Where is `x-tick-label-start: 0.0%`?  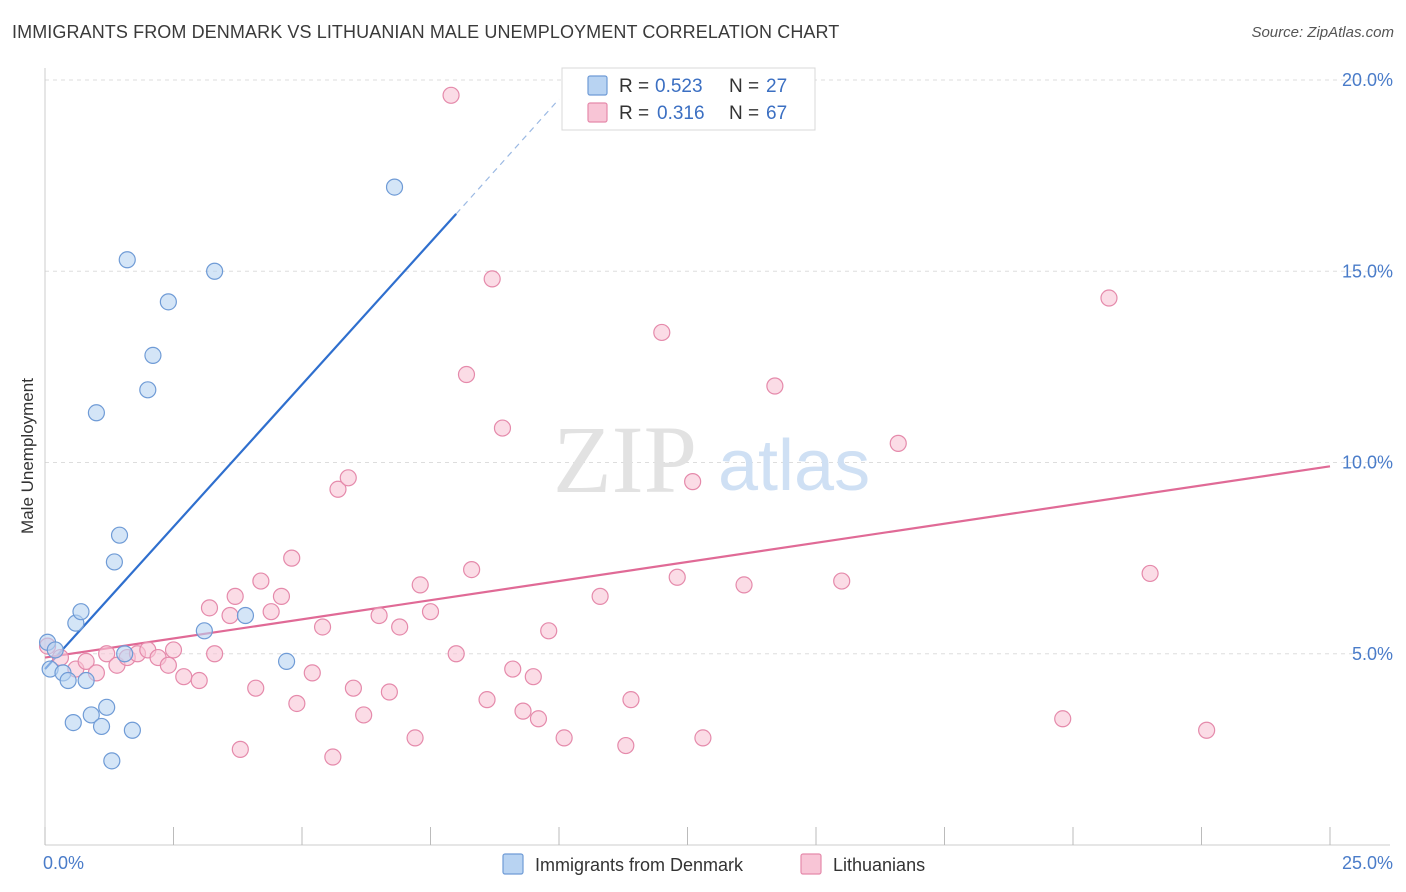
x-tick-label-start: 0.0% is located at coordinates (63, 863).